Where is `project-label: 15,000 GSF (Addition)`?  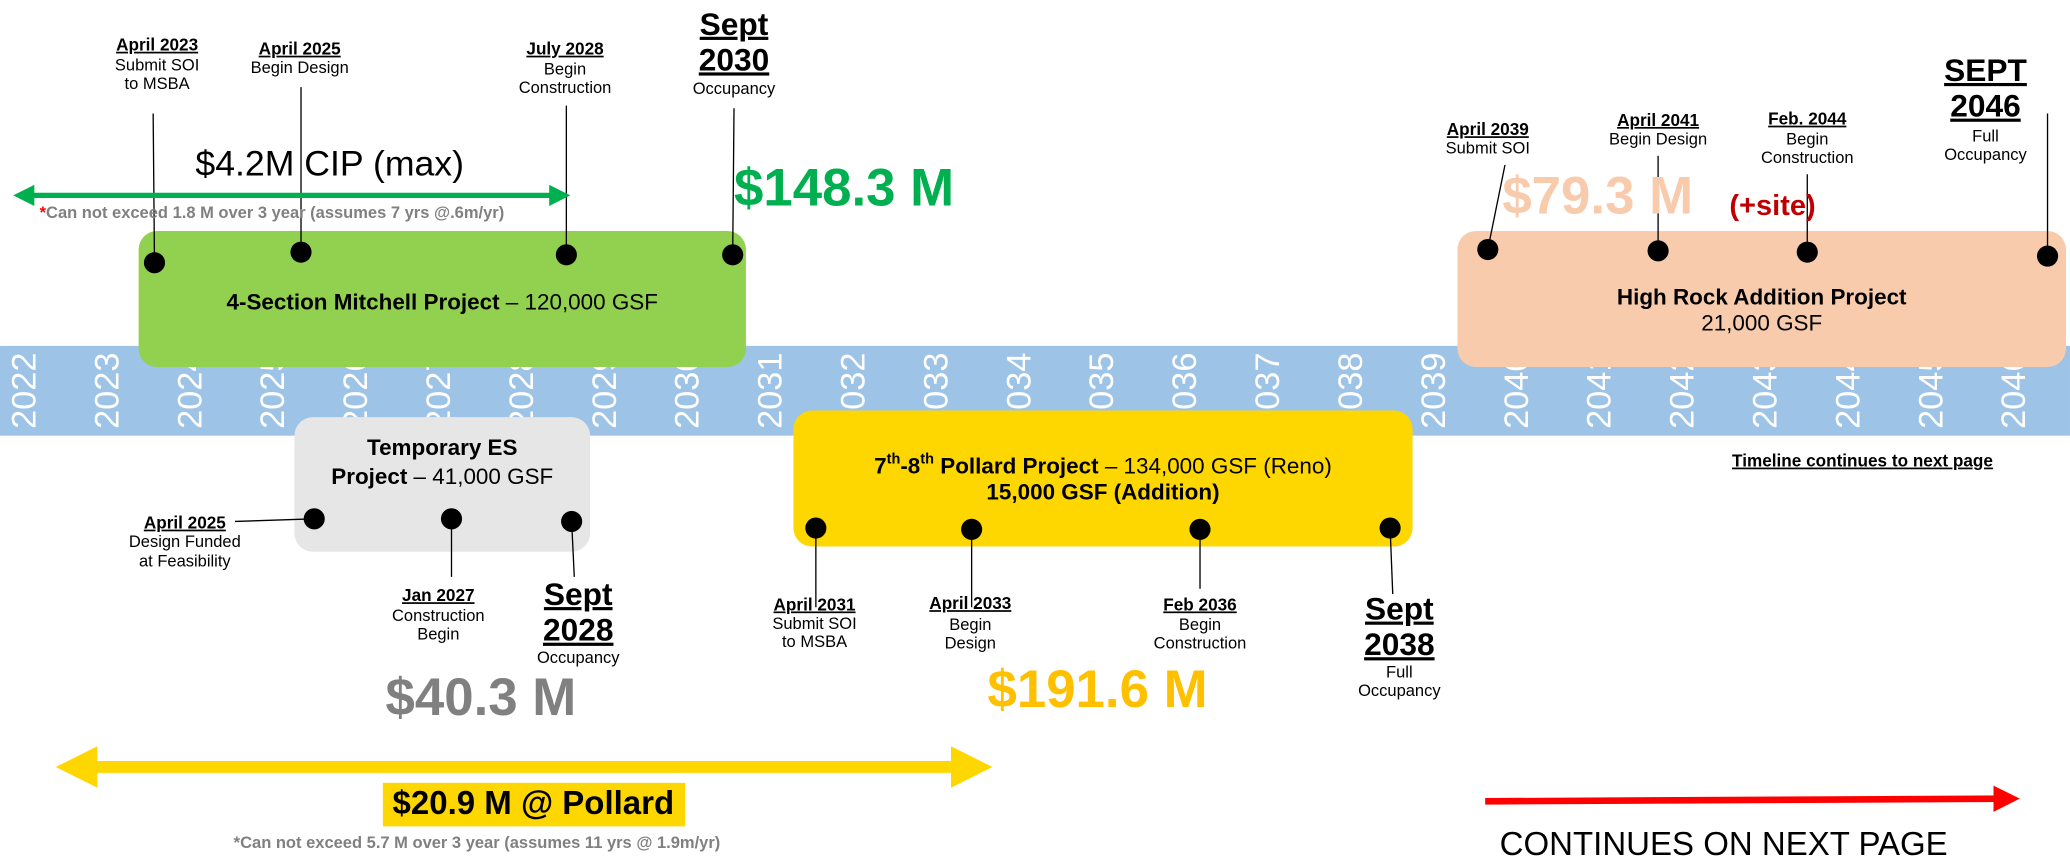
project-label: 15,000 GSF (Addition) is located at coordinates (1102, 492).